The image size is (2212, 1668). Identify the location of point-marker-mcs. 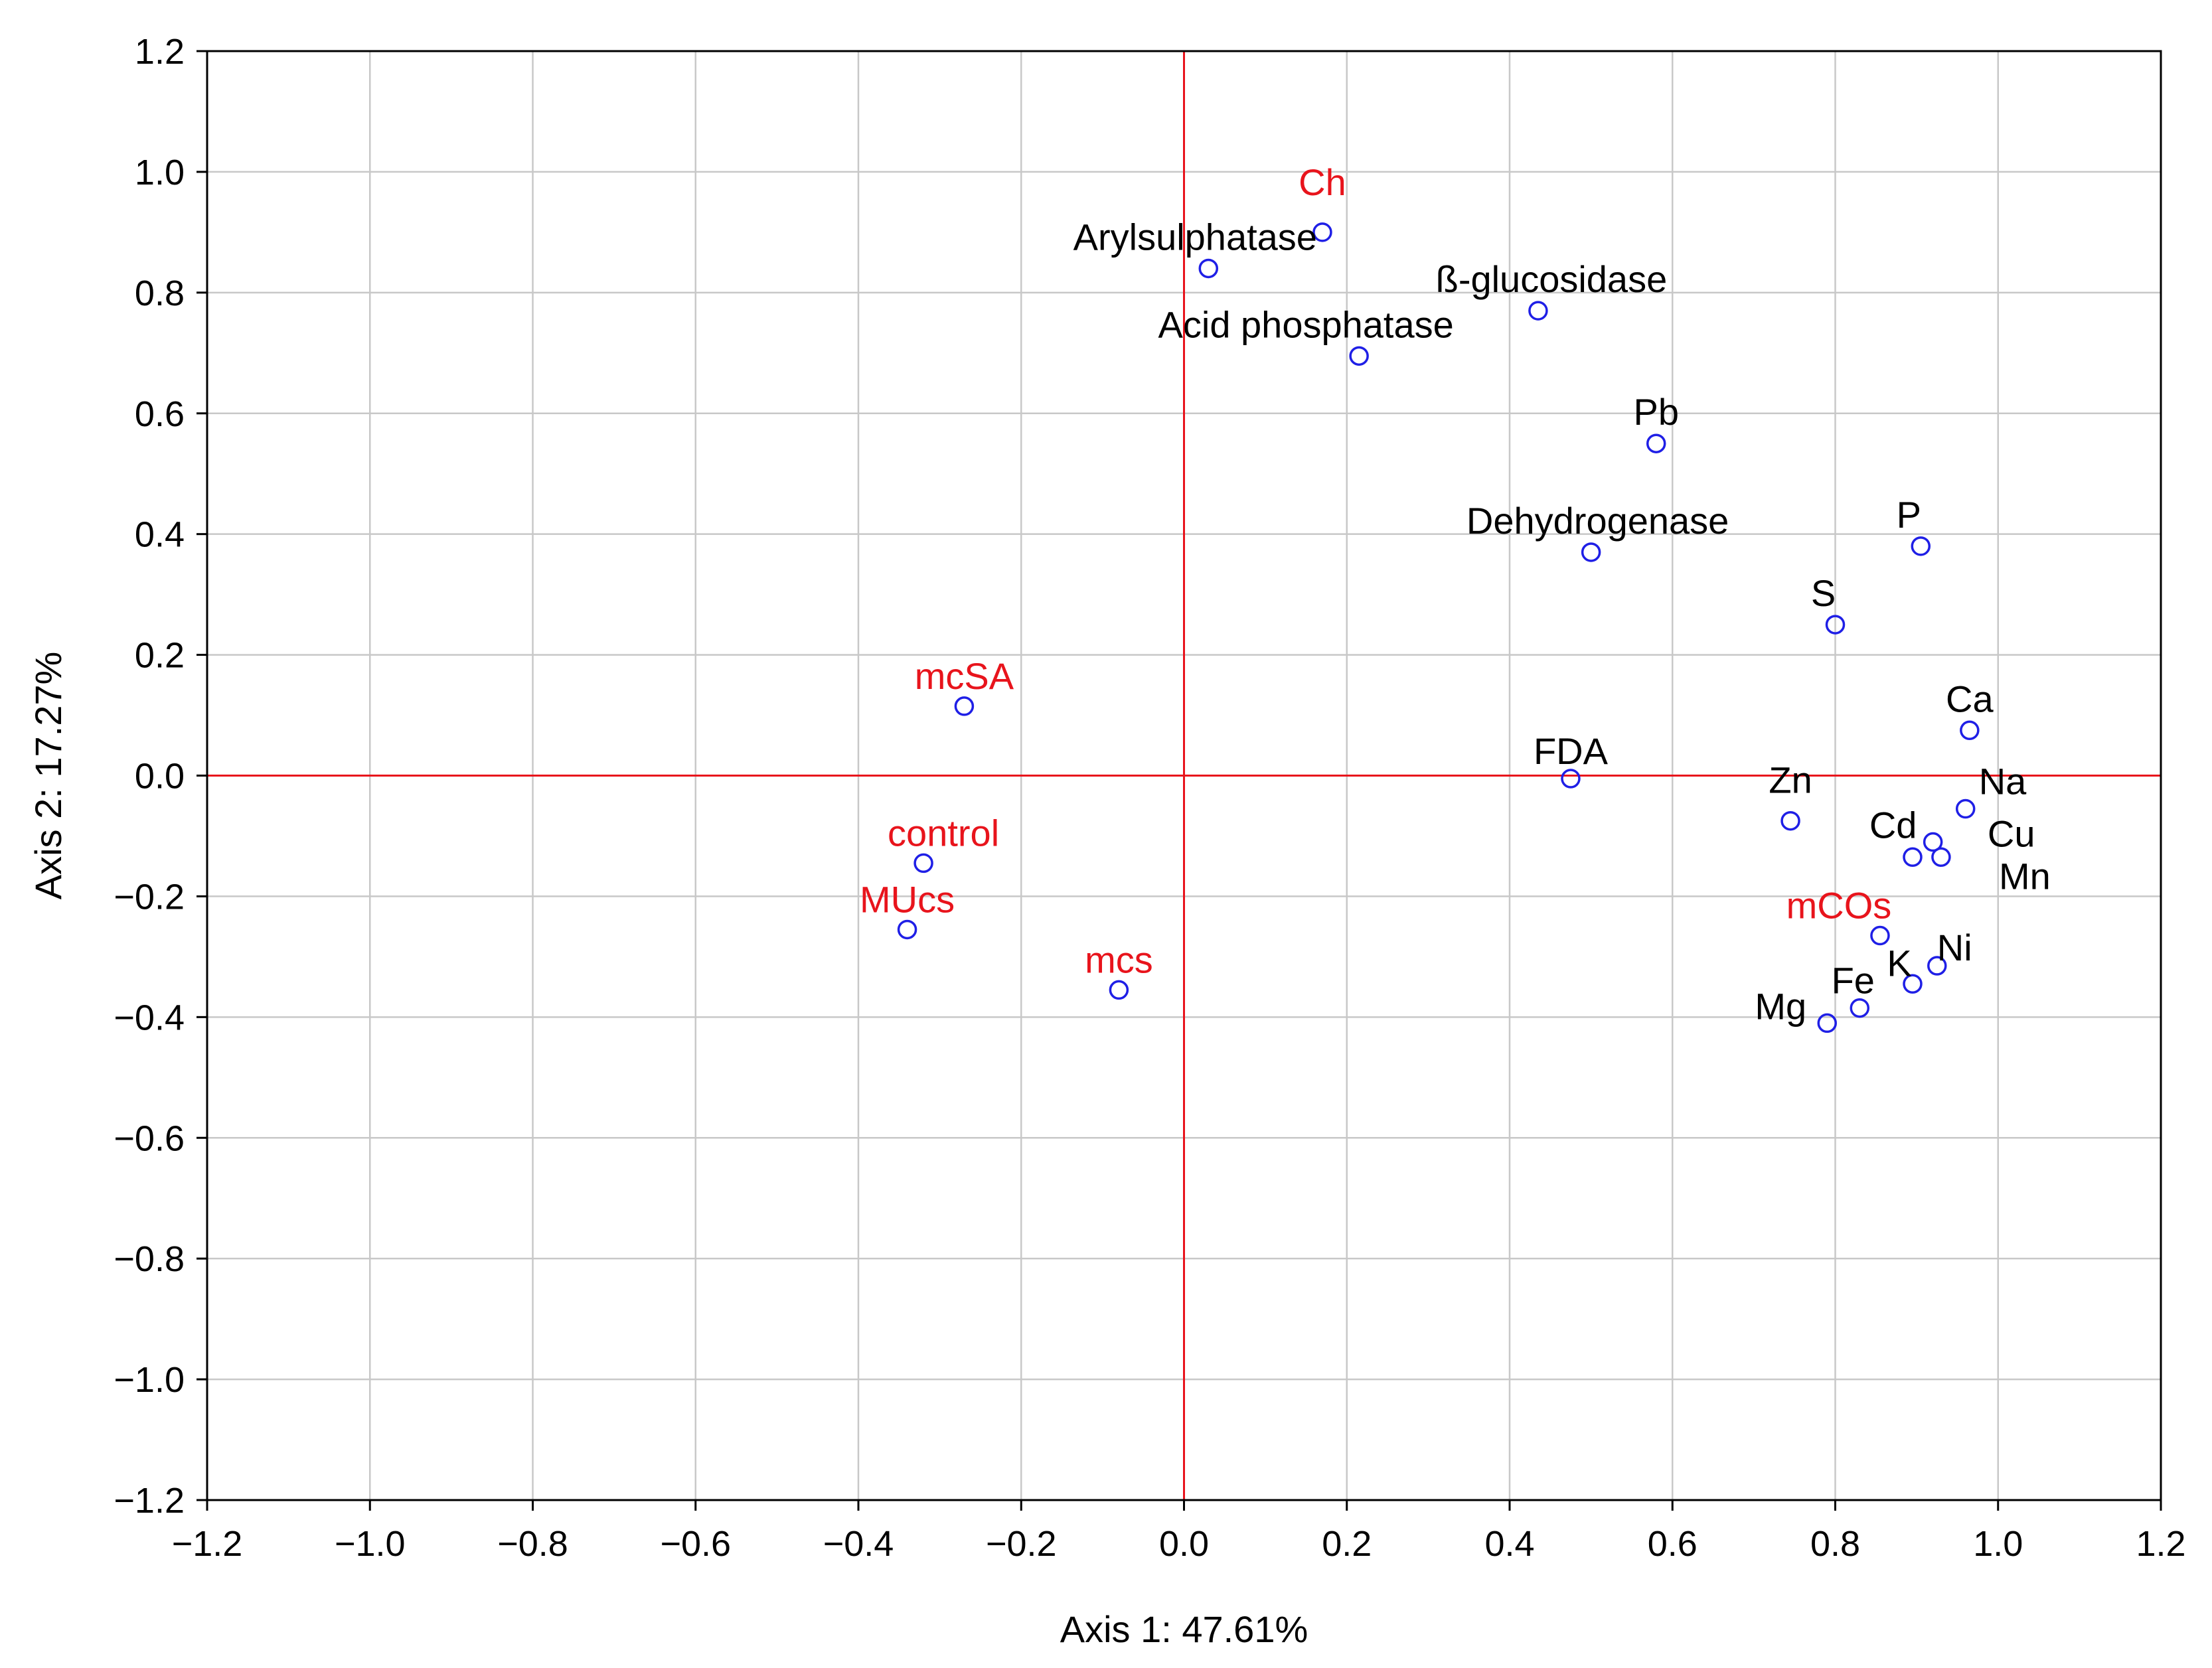
(1119, 990).